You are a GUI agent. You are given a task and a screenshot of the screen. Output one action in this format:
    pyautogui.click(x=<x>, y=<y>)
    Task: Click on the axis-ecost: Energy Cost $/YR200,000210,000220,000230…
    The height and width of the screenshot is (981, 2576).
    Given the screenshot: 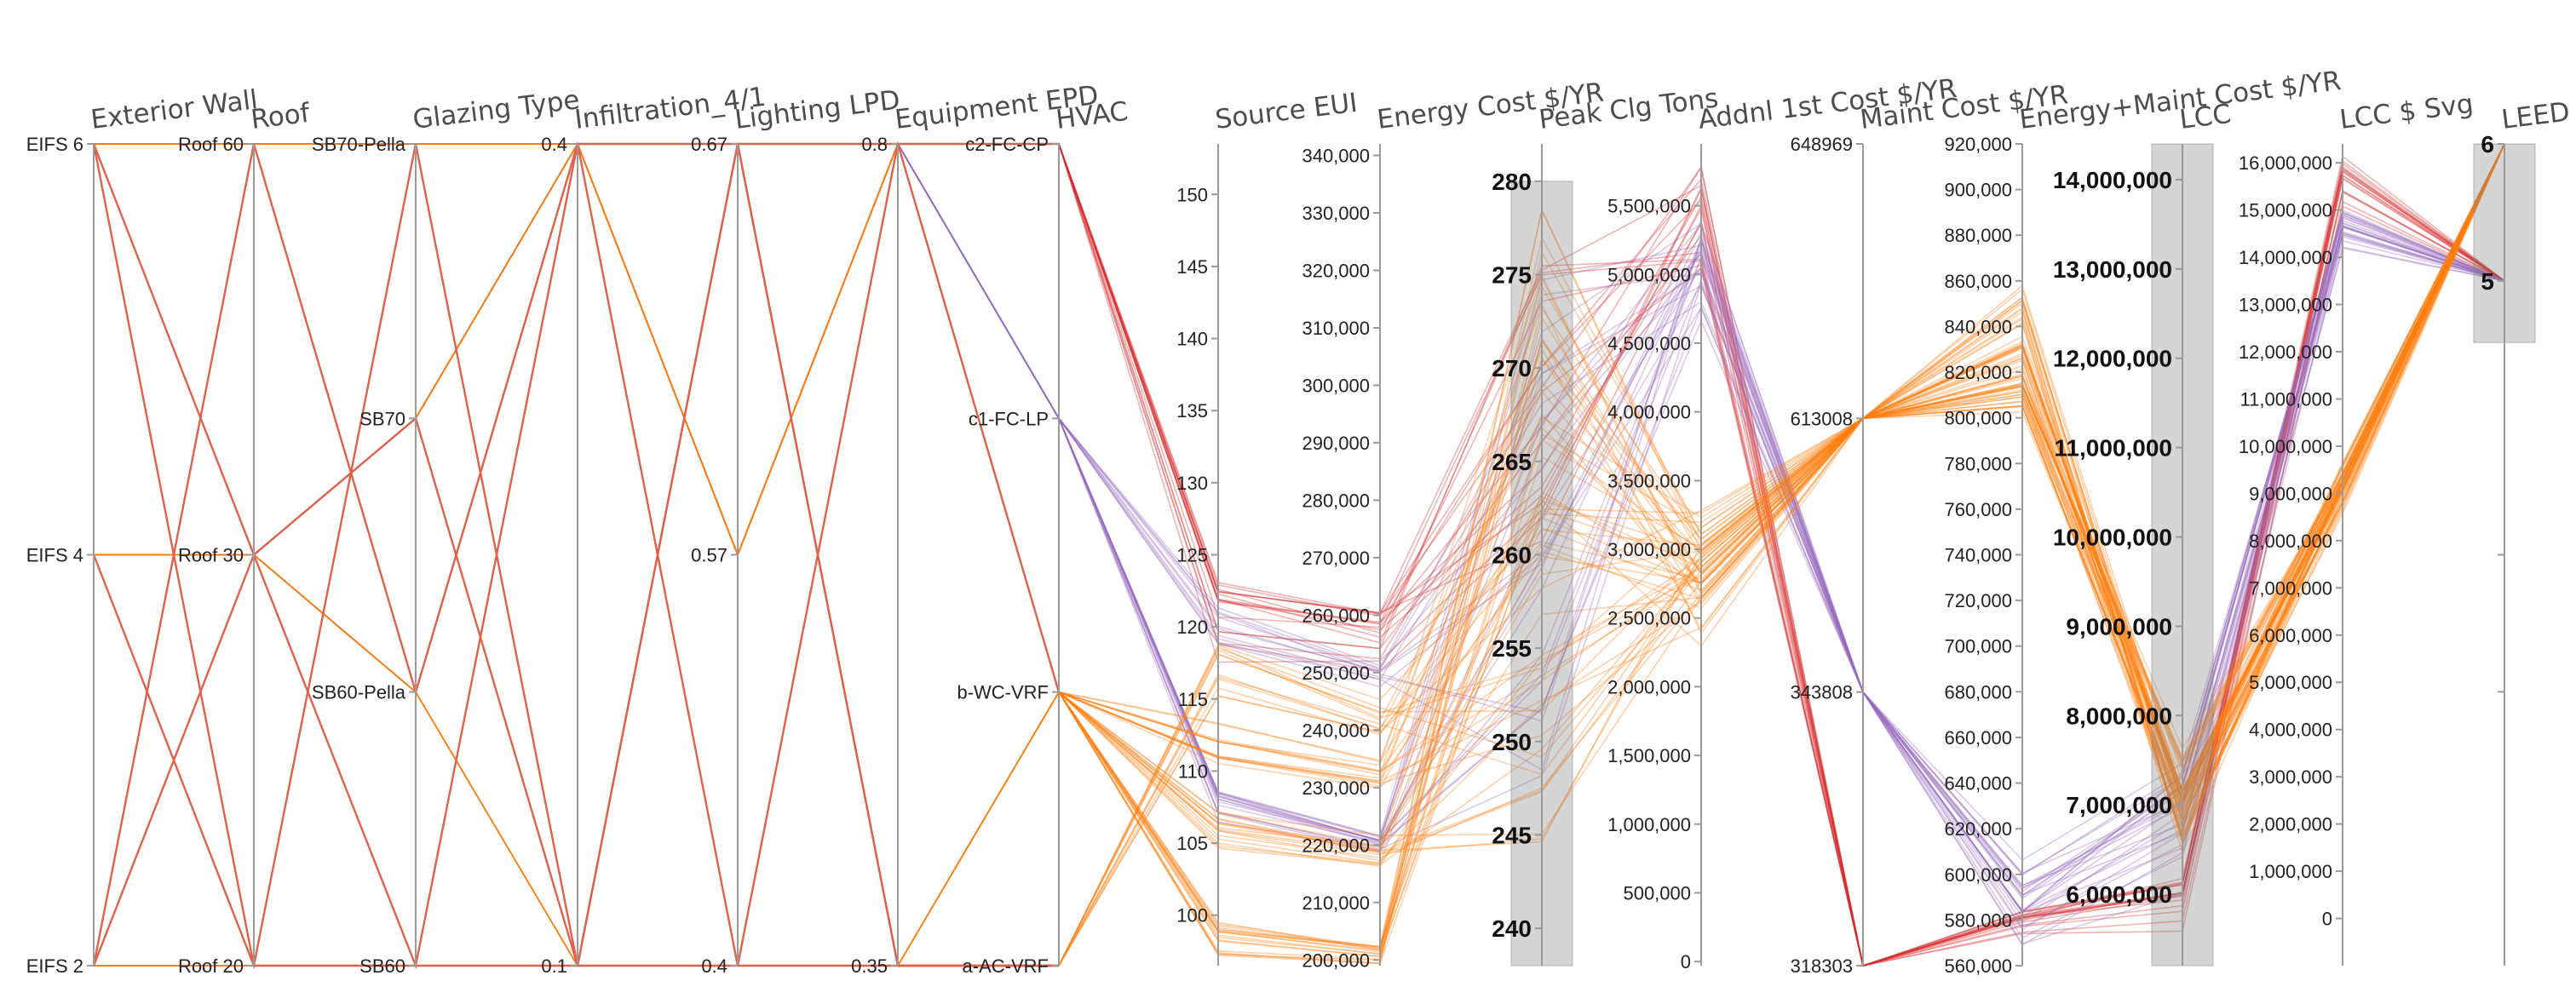 What is the action you would take?
    pyautogui.click(x=1453, y=524)
    